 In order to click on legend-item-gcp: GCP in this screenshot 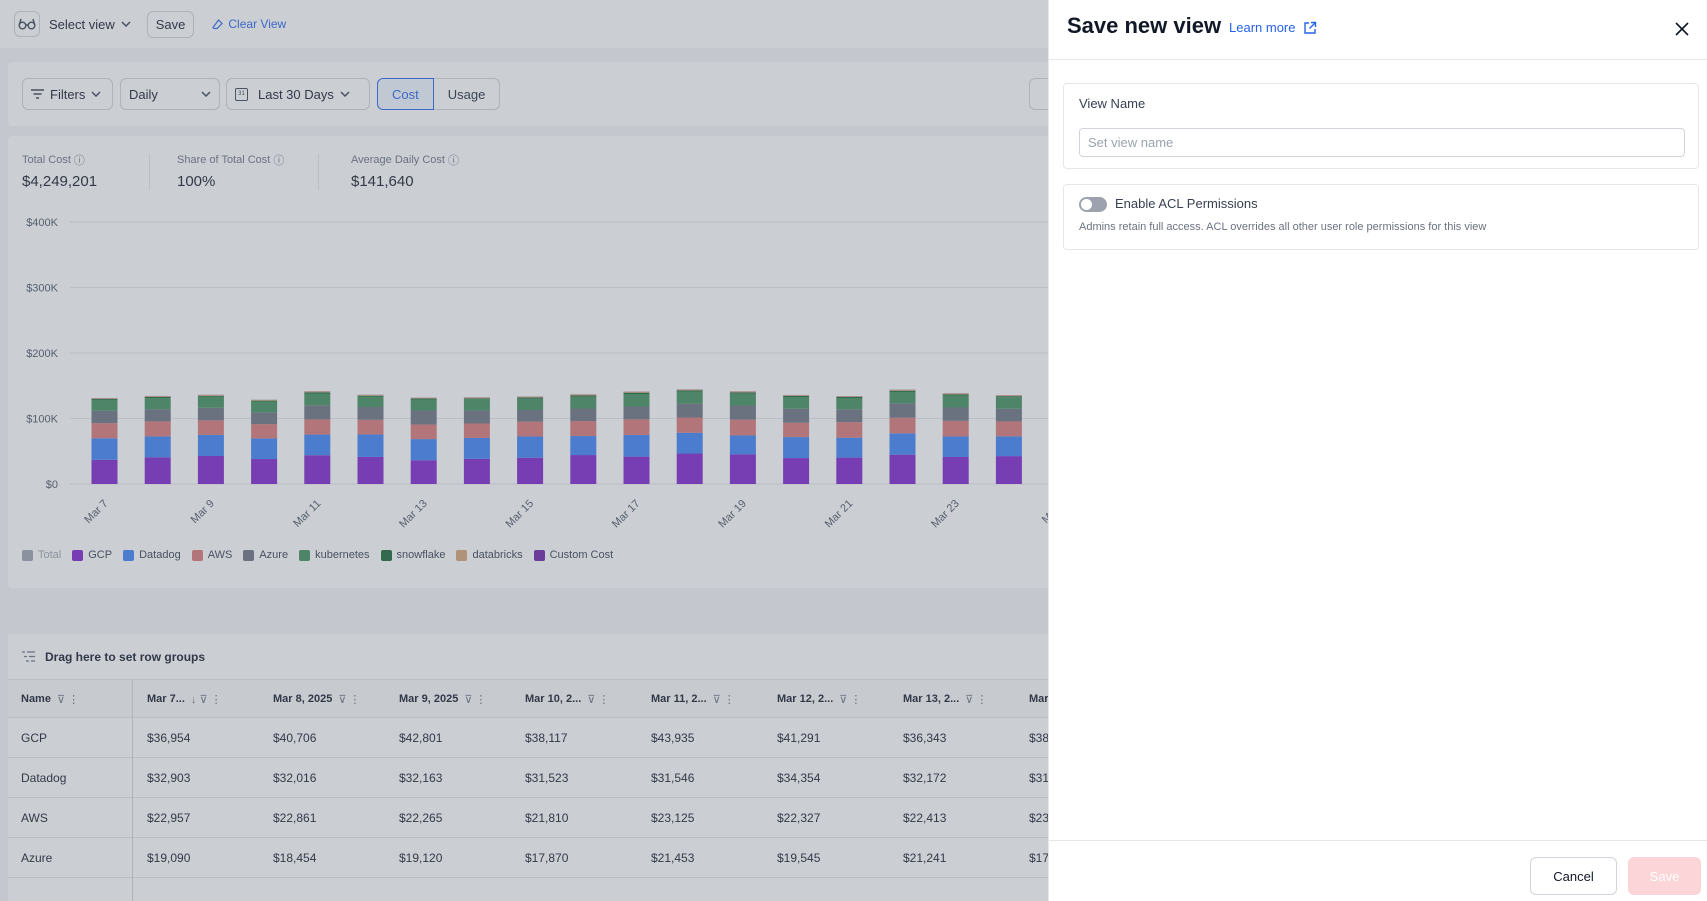, I will do `click(92, 555)`.